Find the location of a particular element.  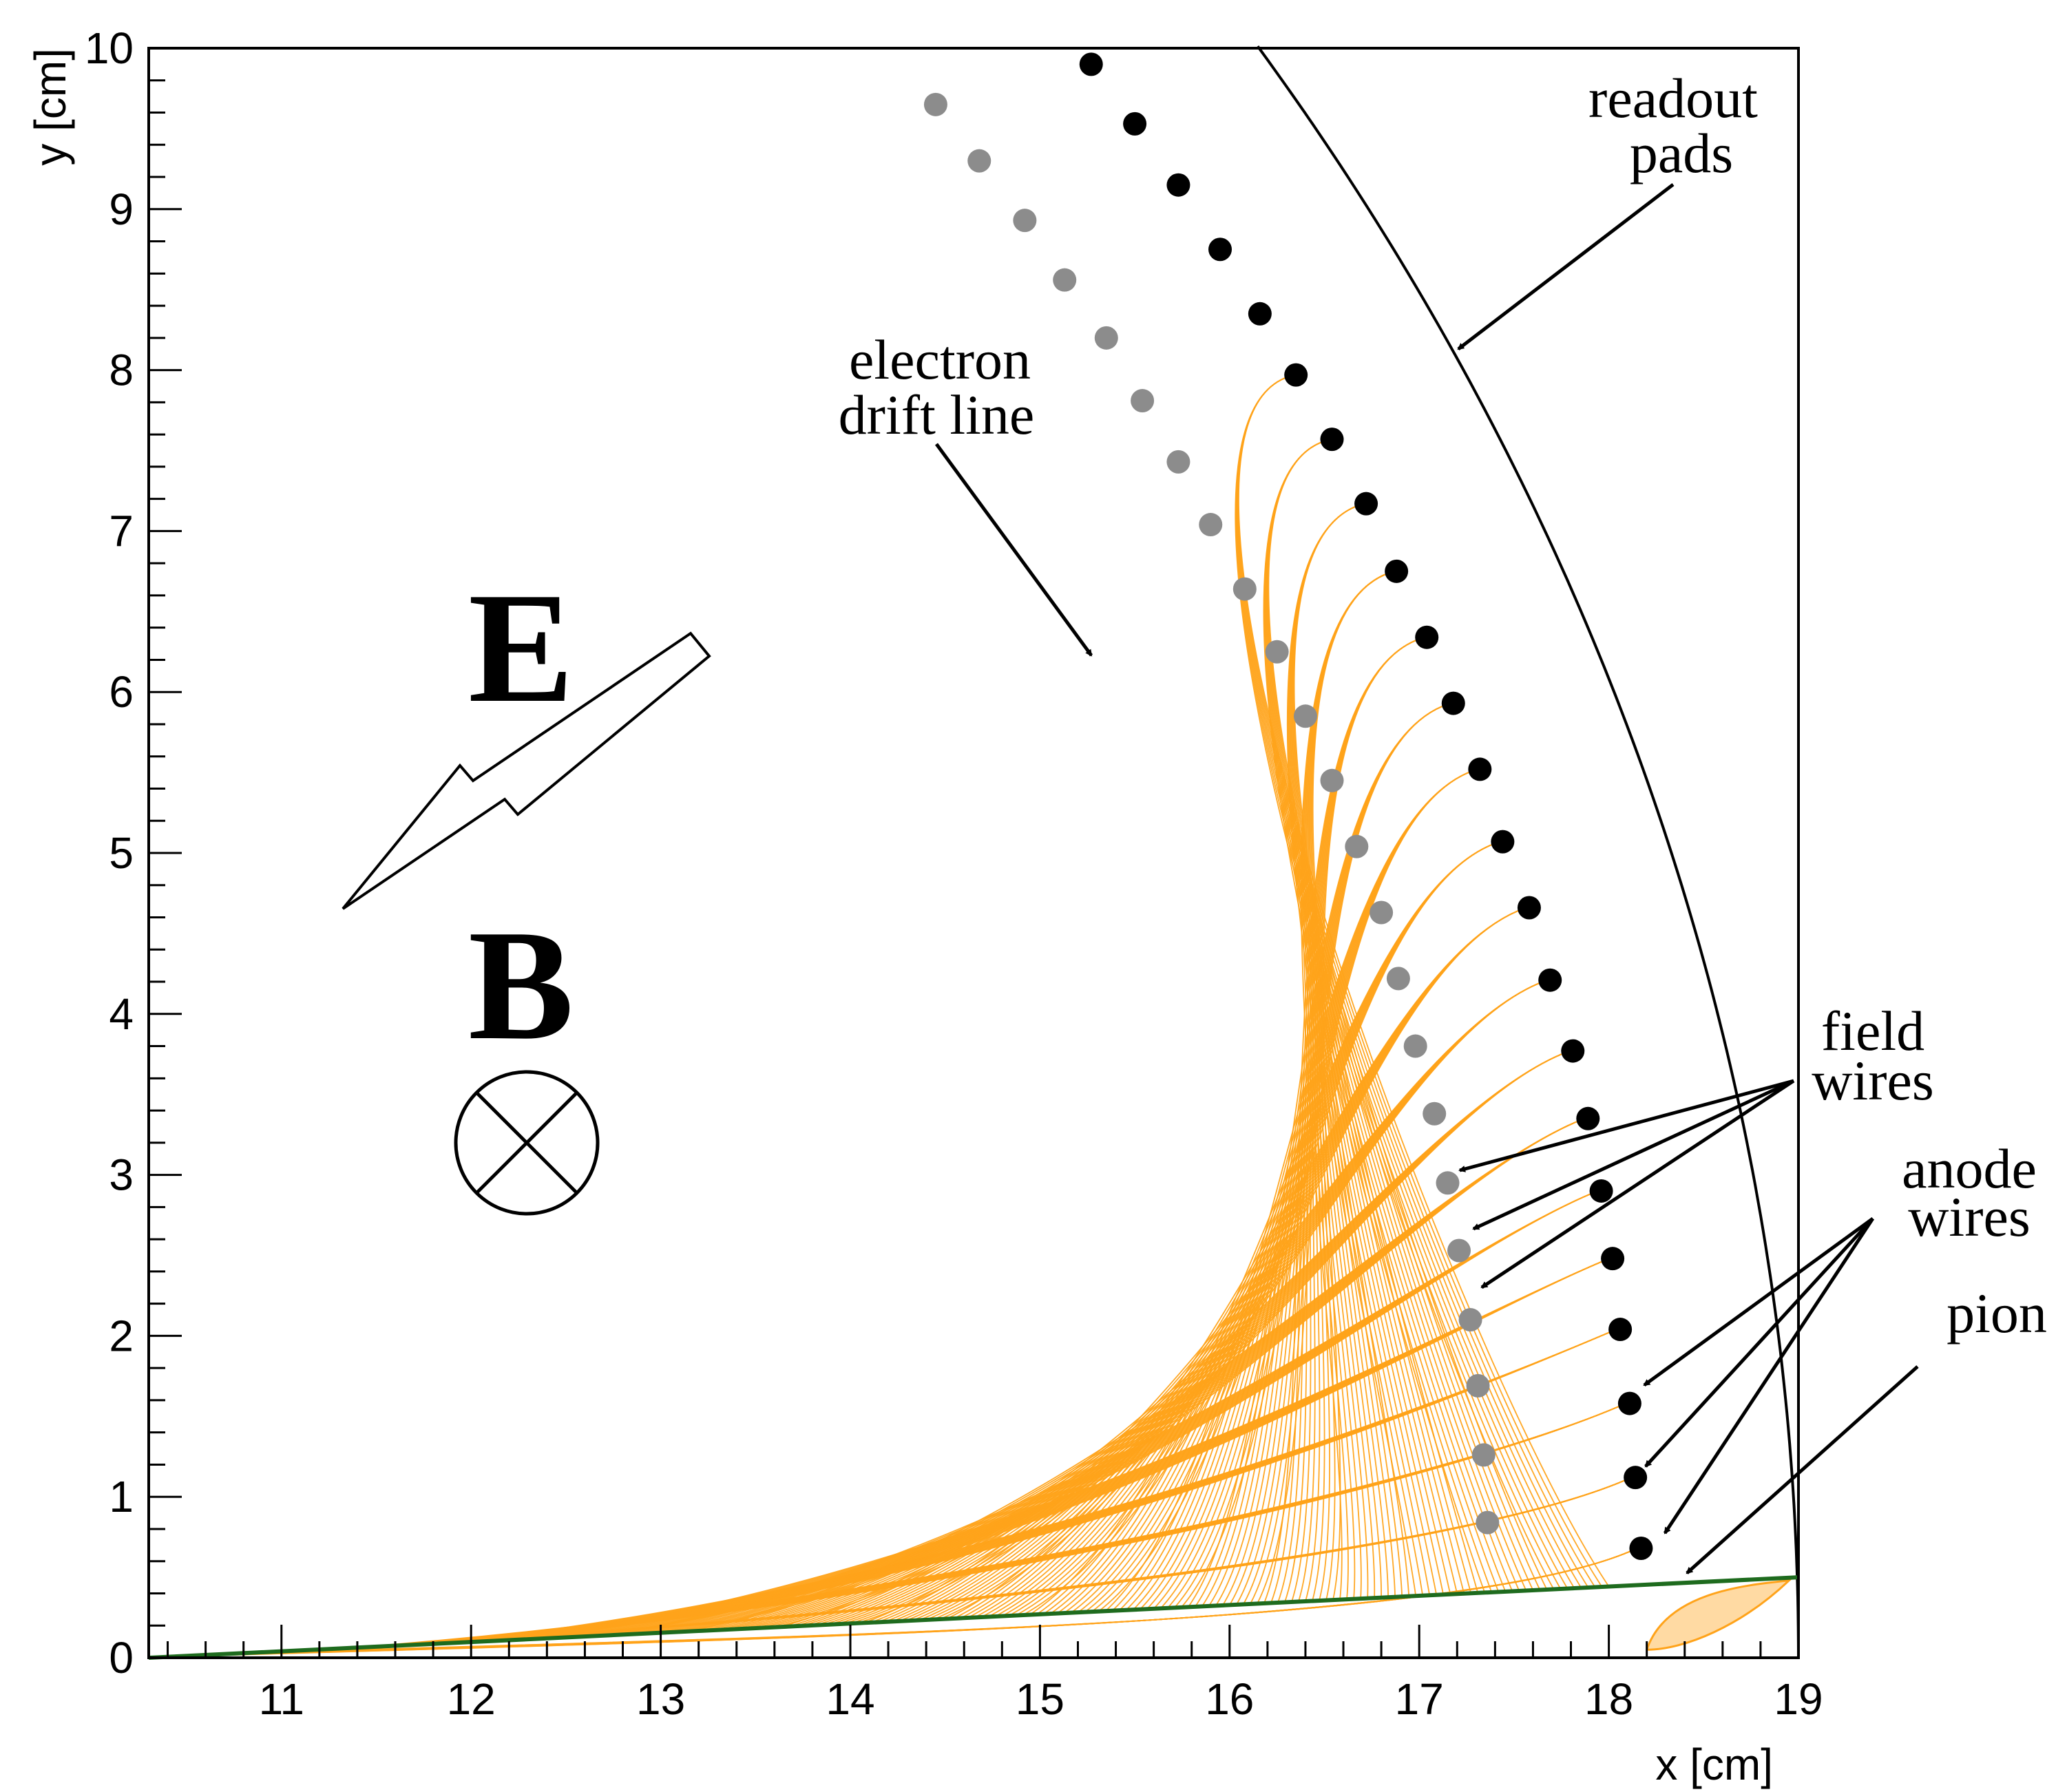

field-wire-pointers is located at coordinates (1626, 1184).